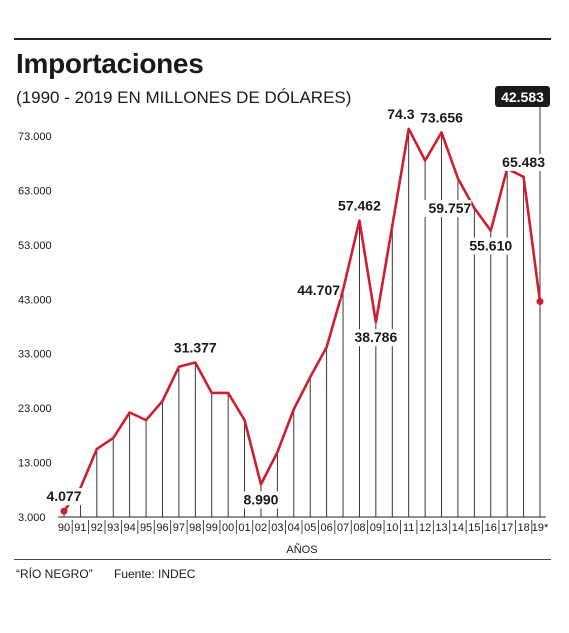  Describe the element at coordinates (294, 528) in the screenshot. I see `x-tick-label: 04` at that location.